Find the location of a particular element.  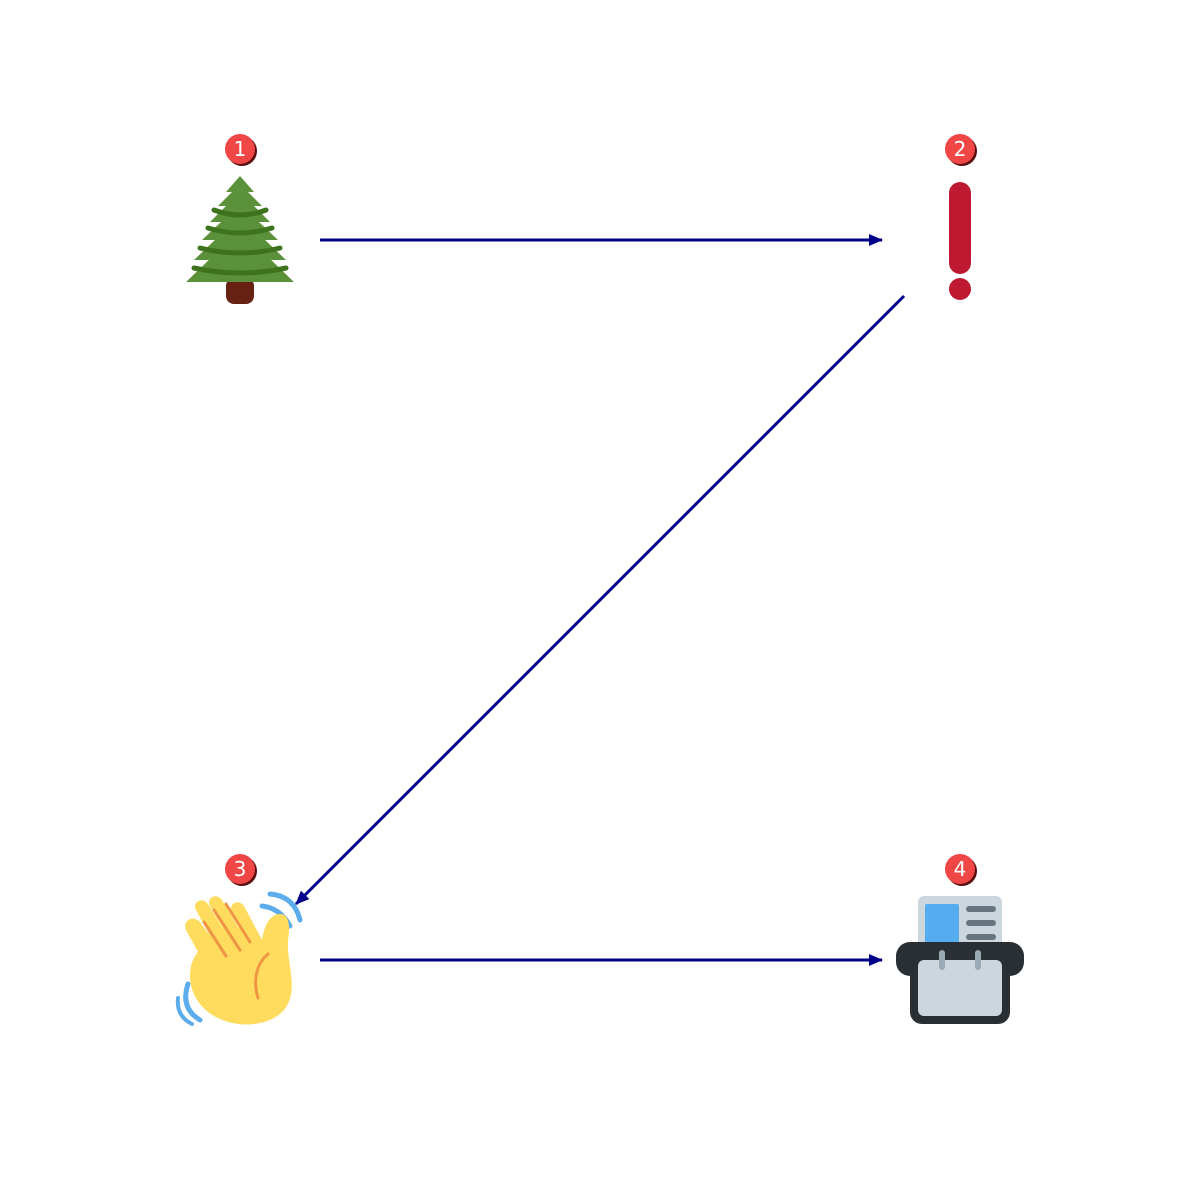

node-badge-1: 1 is located at coordinates (241, 150).